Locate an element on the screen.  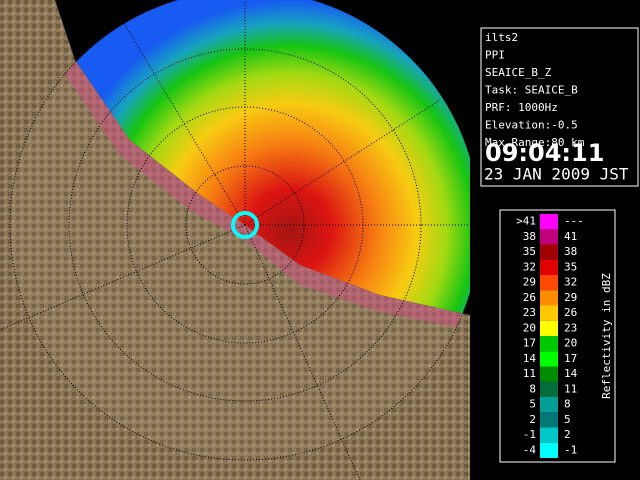
legend-high: -1 is located at coordinates (570, 449).